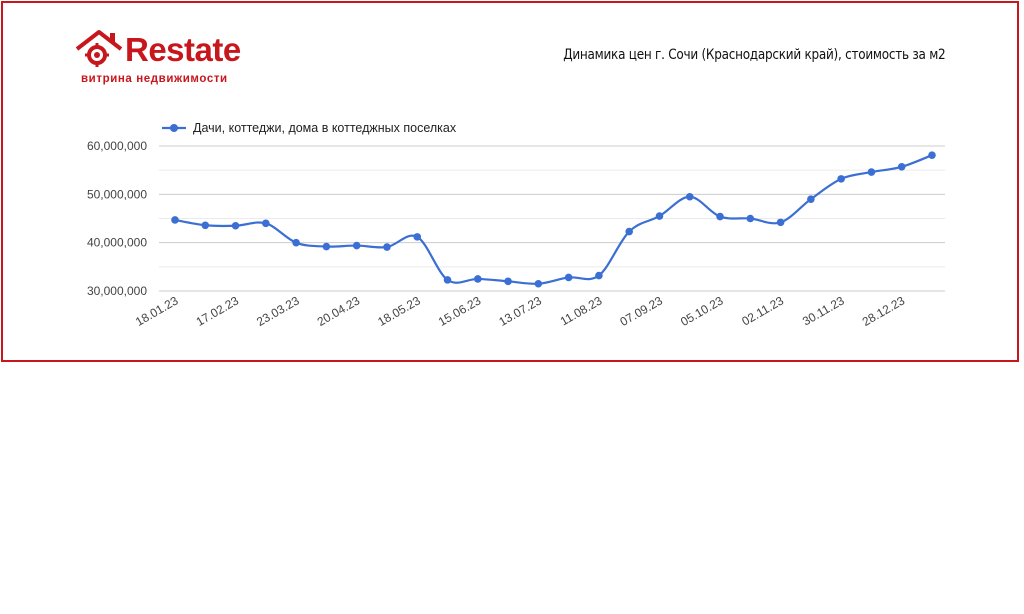 The width and height of the screenshot is (1024, 614). I want to click on x-tick-label: 30.11.23, so click(823, 310).